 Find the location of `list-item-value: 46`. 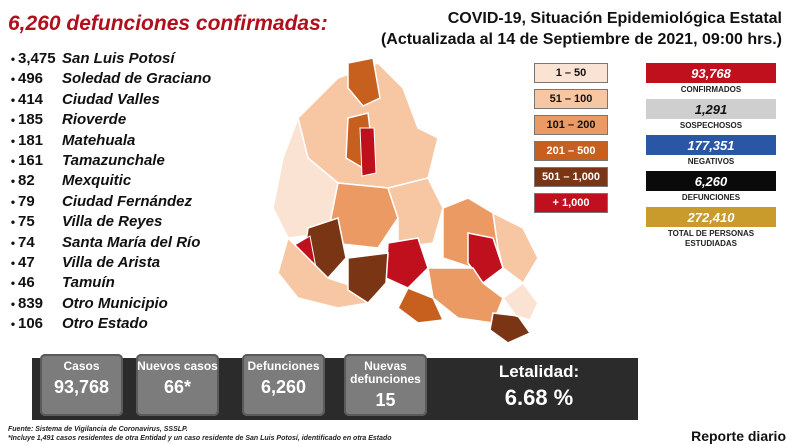

list-item-value: 46 is located at coordinates (26, 283).